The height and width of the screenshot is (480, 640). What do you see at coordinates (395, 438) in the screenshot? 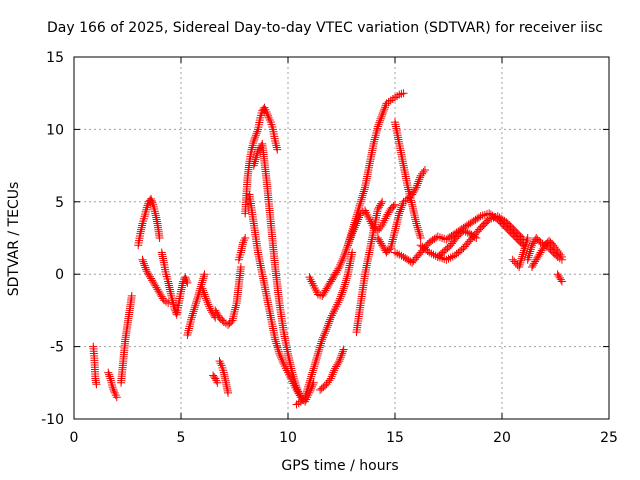
I see `x-tick-label: 15` at bounding box center [395, 438].